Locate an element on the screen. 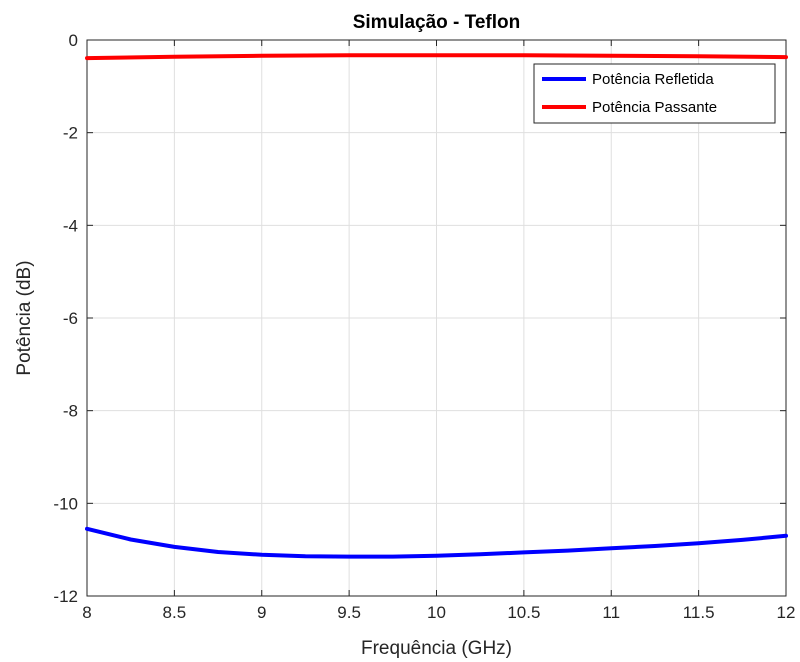  x-tick-label: 9.5 is located at coordinates (349, 612).